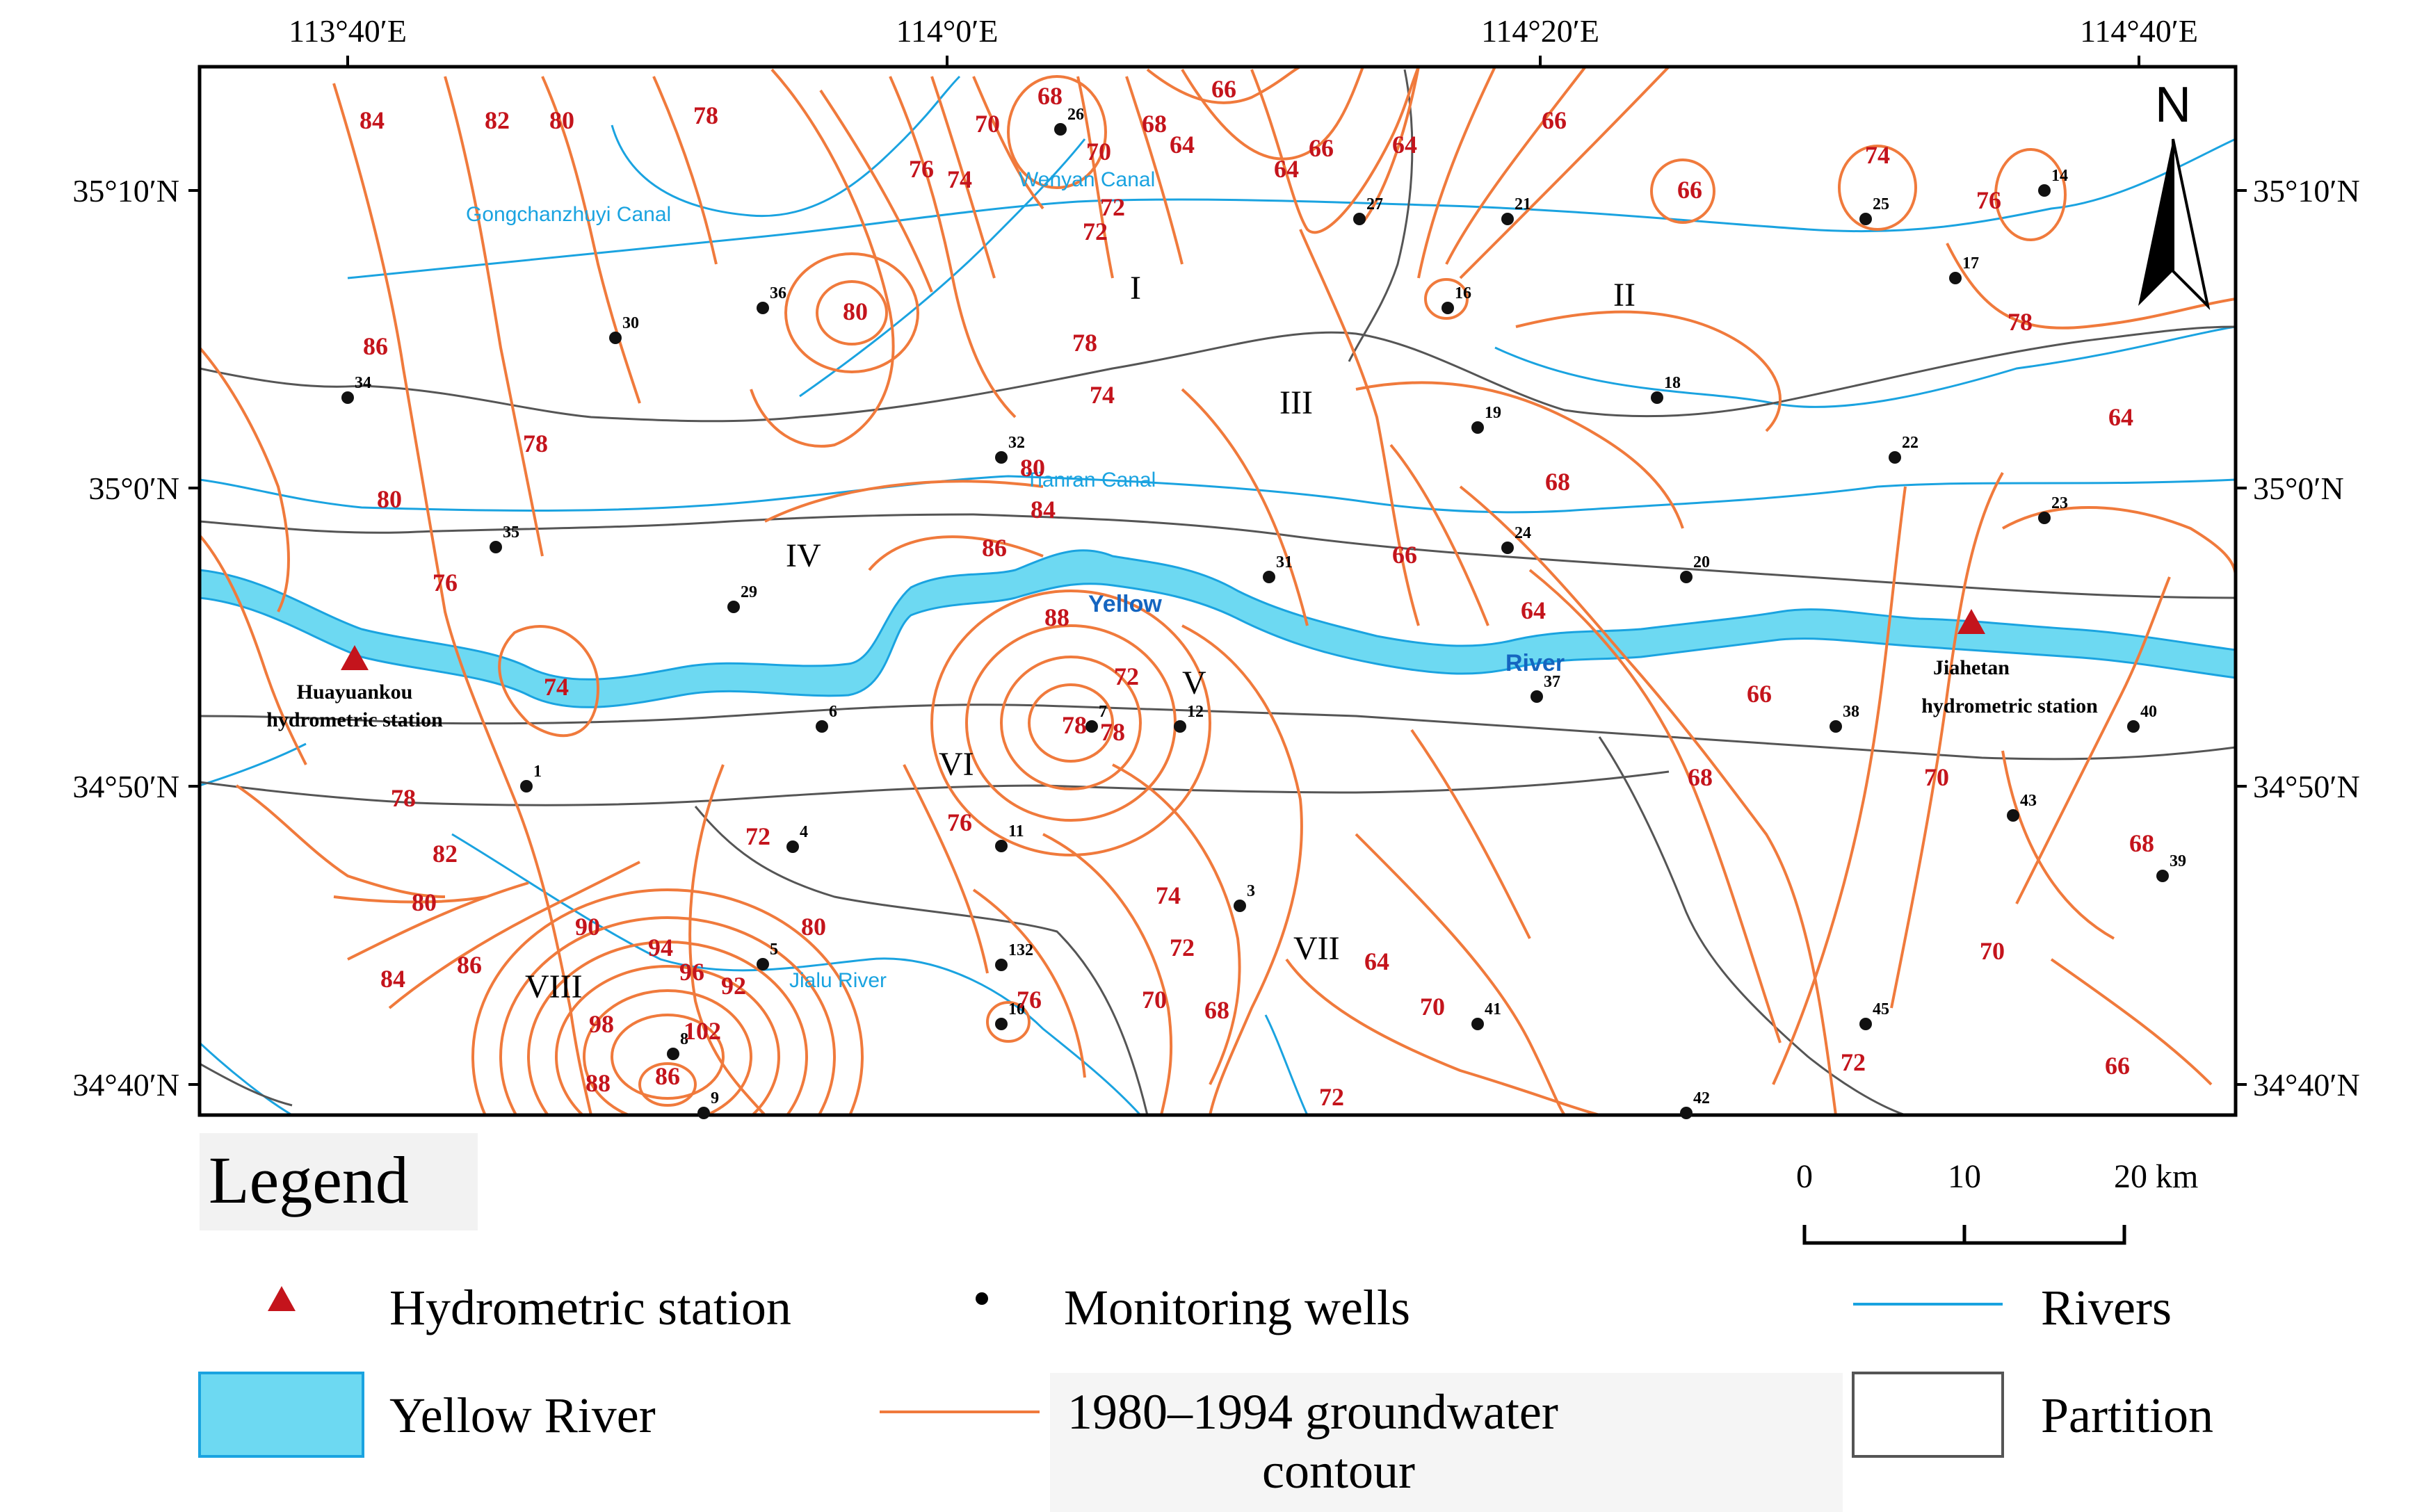  What do you see at coordinates (833, 712) in the screenshot?
I see `well-id-label: 6` at bounding box center [833, 712].